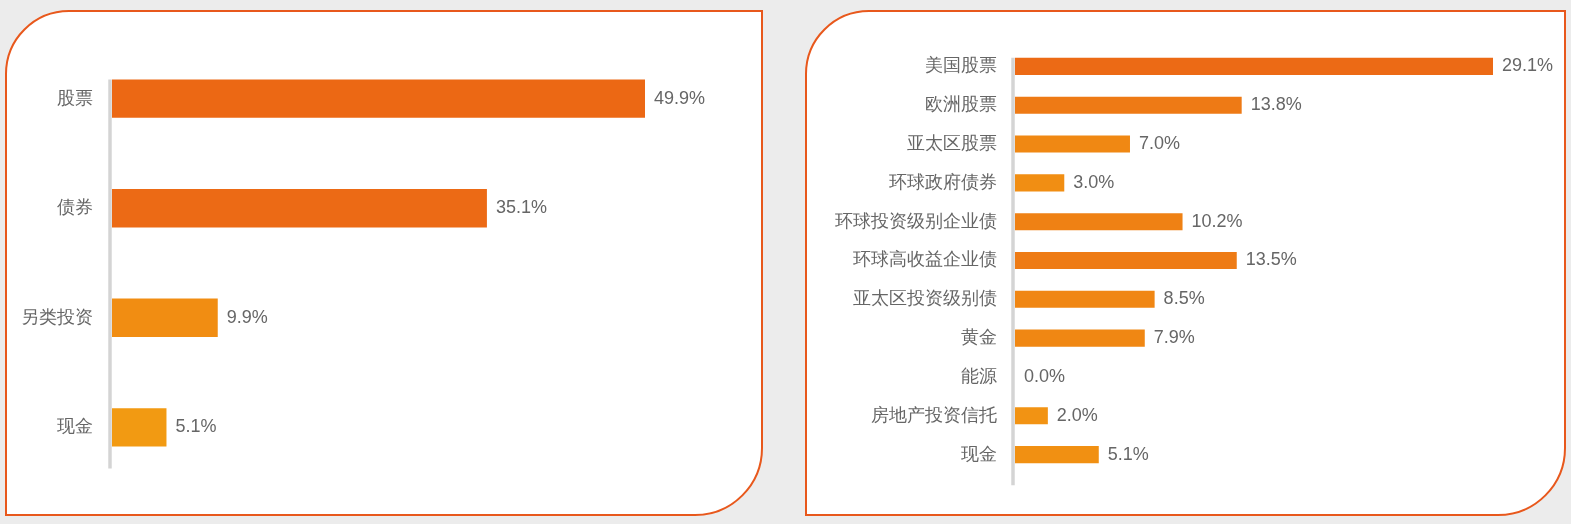 The width and height of the screenshot is (1571, 524). I want to click on data-label: 0.0%, so click(1045, 375).